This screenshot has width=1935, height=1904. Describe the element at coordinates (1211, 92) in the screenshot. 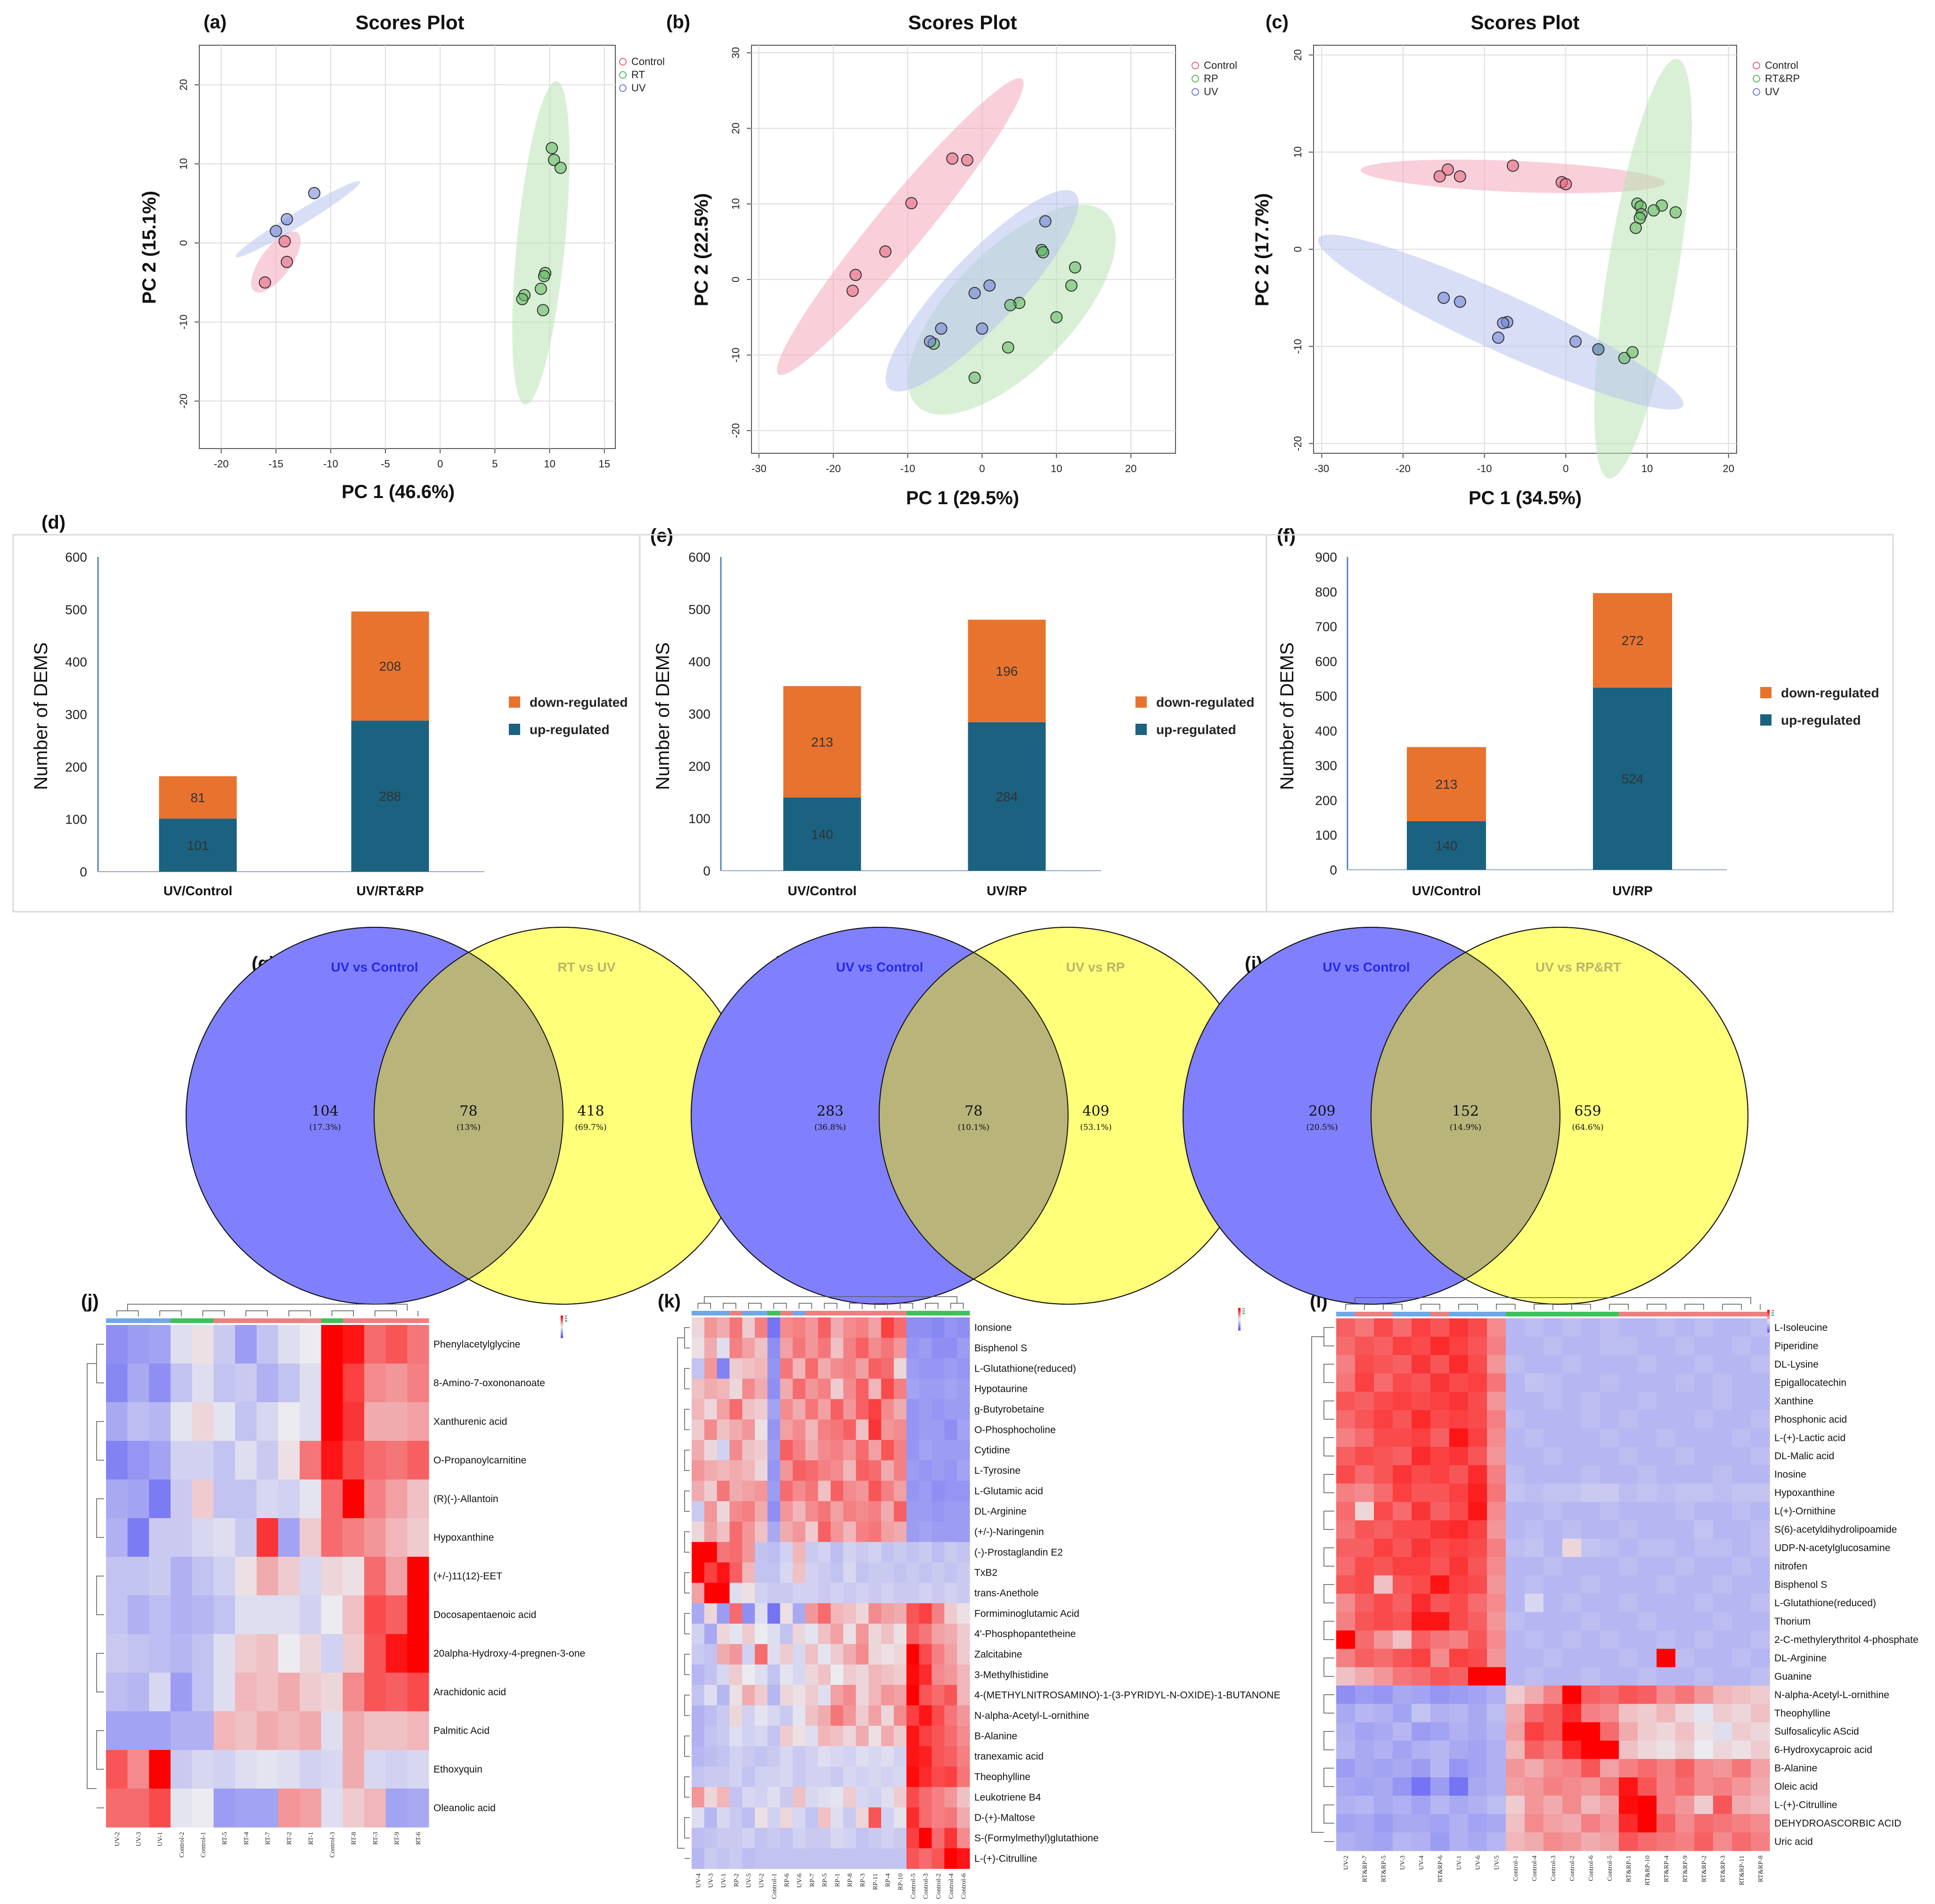

I see `legend-label: UV` at that location.